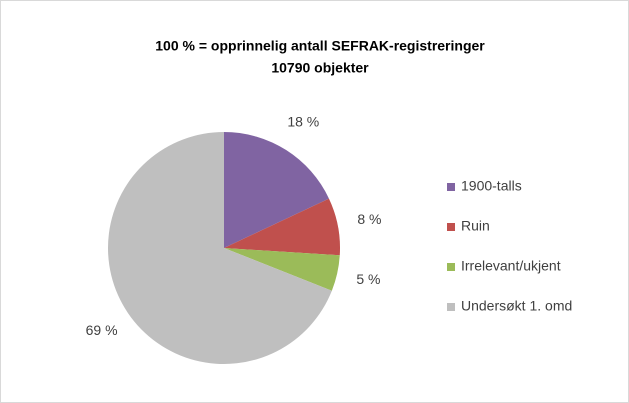 This screenshot has height=403, width=629. I want to click on data-label: 5 %, so click(368, 279).